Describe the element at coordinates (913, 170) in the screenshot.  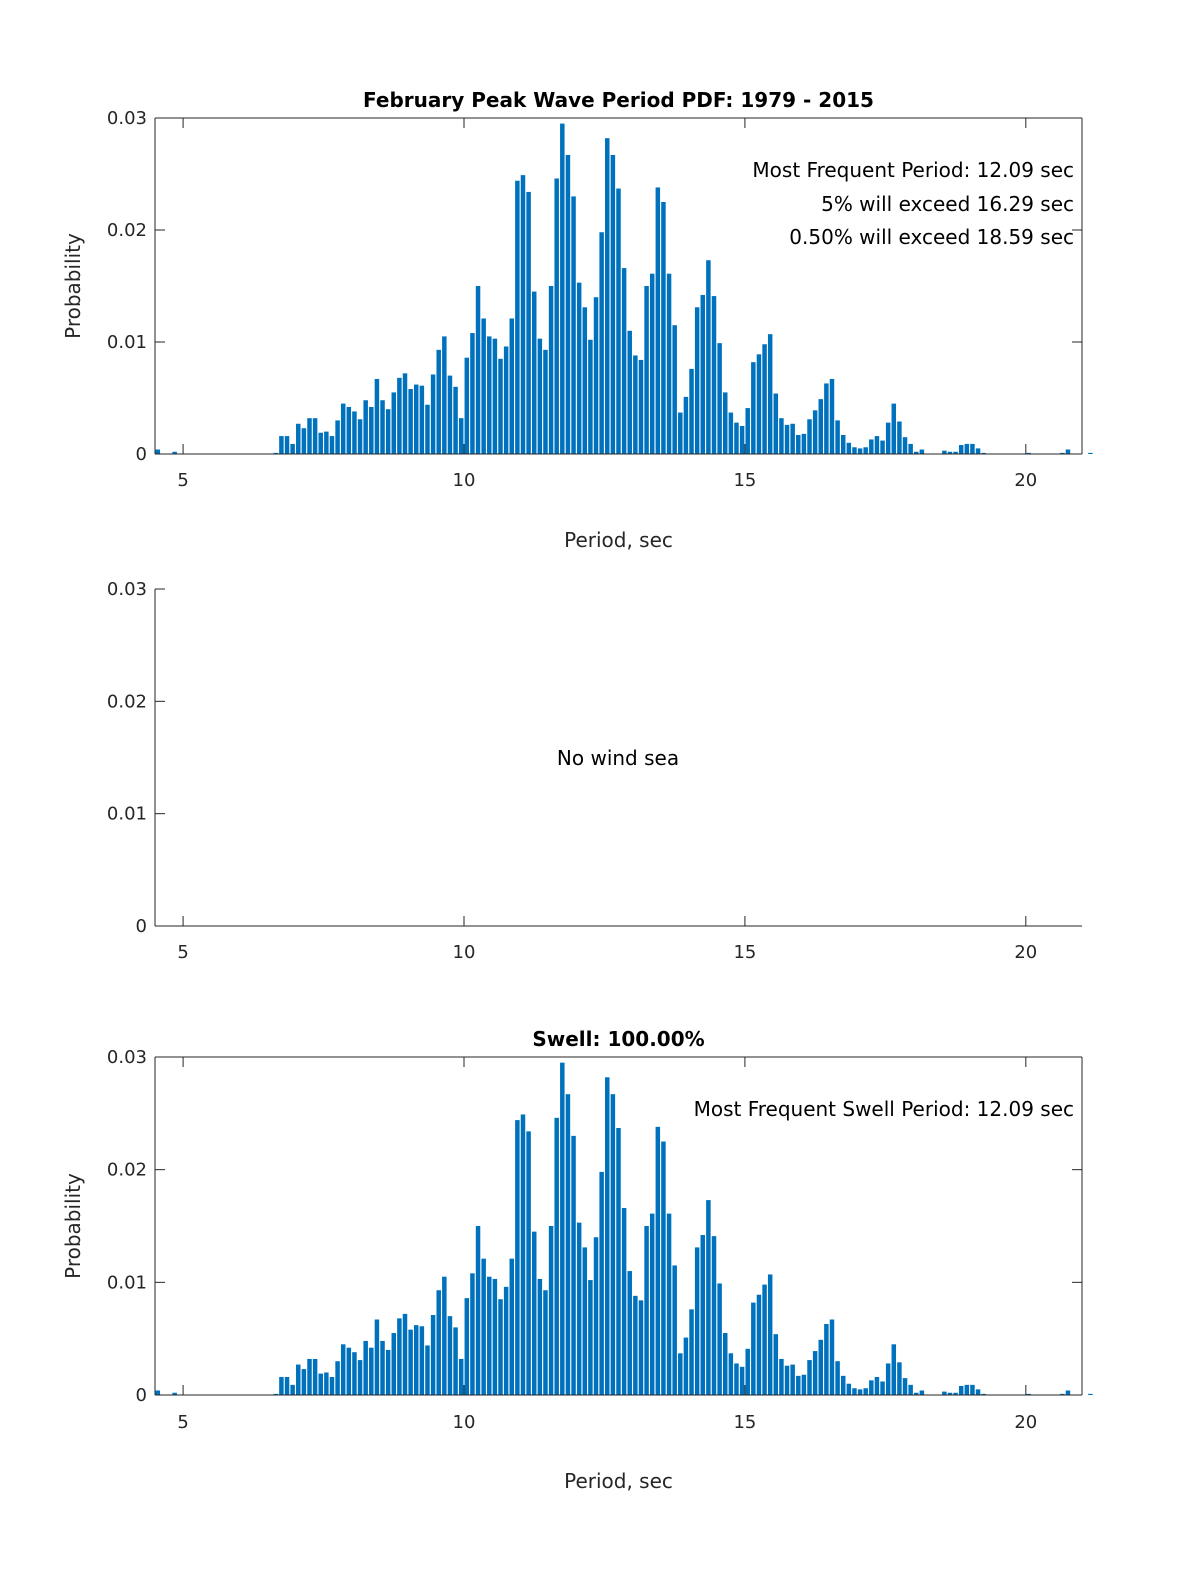
I see `annotation: Most Frequent Period: 12.09 sec` at that location.